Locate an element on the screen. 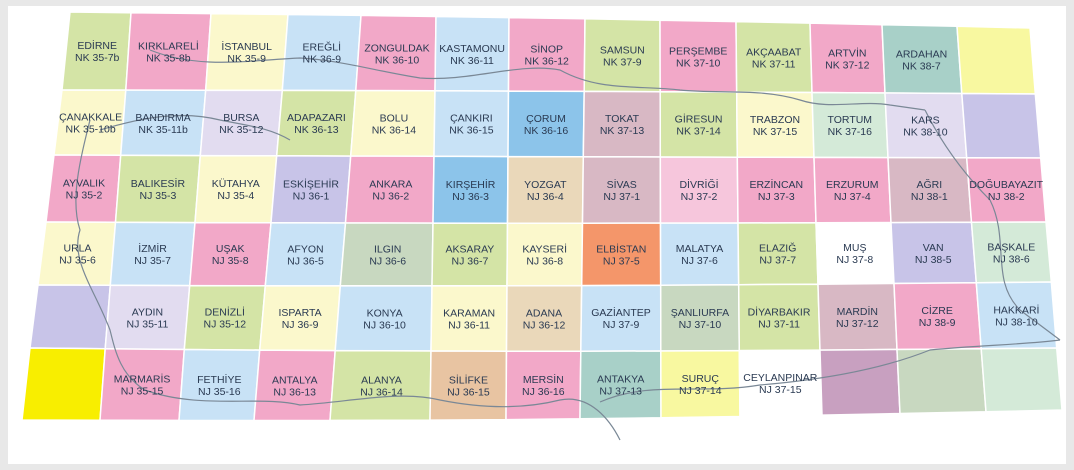 Image resolution: width=1074 pixels, height=470 pixels. sheet-label: VAN NJ 38-5 is located at coordinates (933, 254).